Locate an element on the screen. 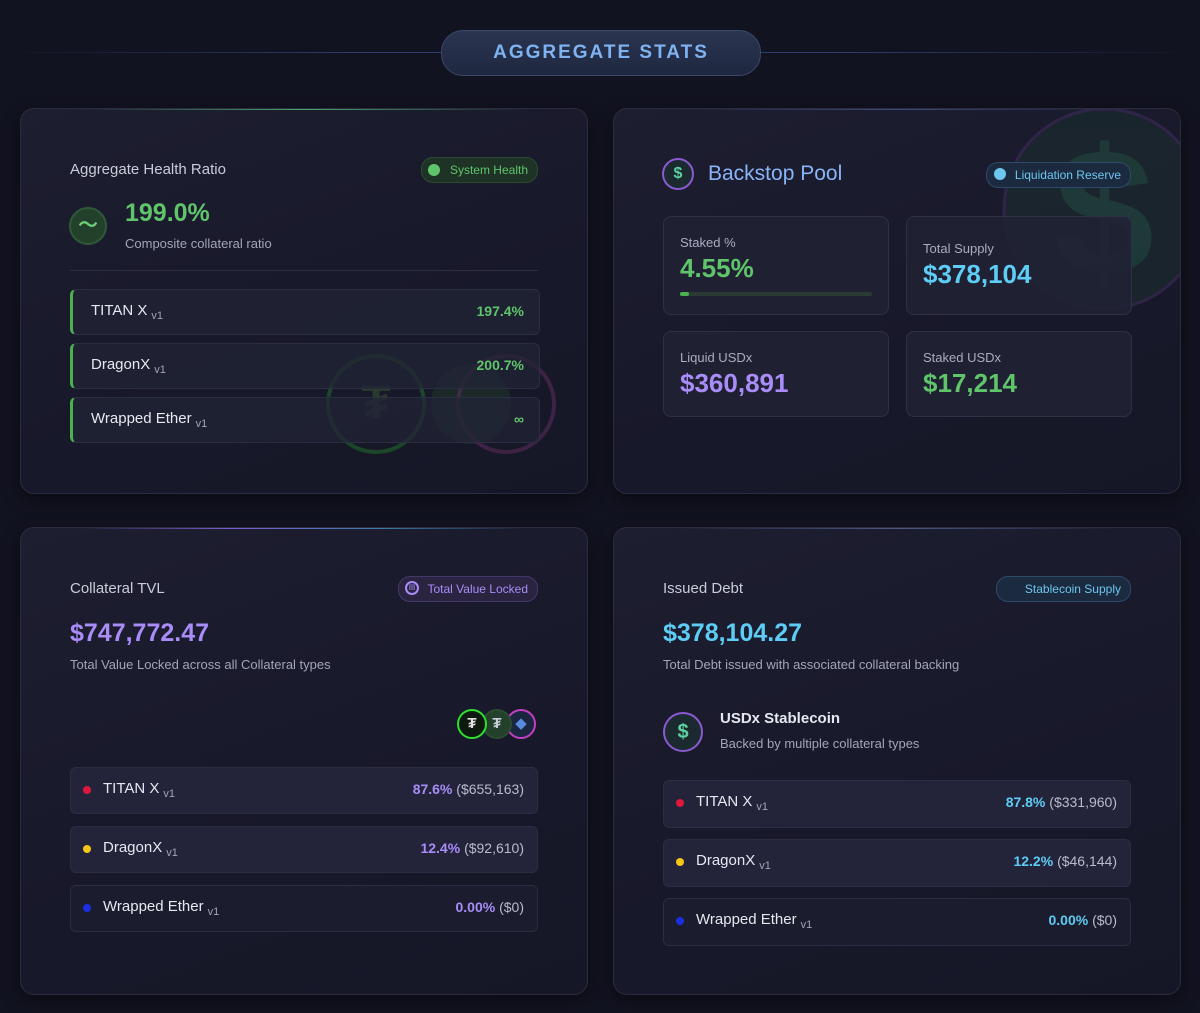 This screenshot has height=1013, width=1200. row-value: ∞ is located at coordinates (519, 419).